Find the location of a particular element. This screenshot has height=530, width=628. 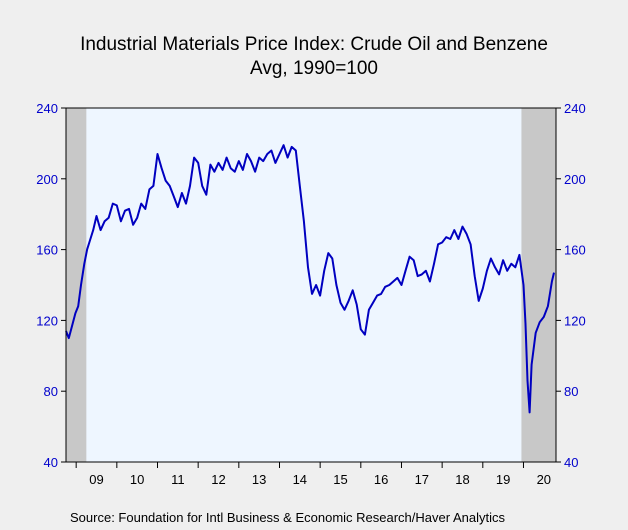

y-tick-label-left: 200 is located at coordinates (47, 179).